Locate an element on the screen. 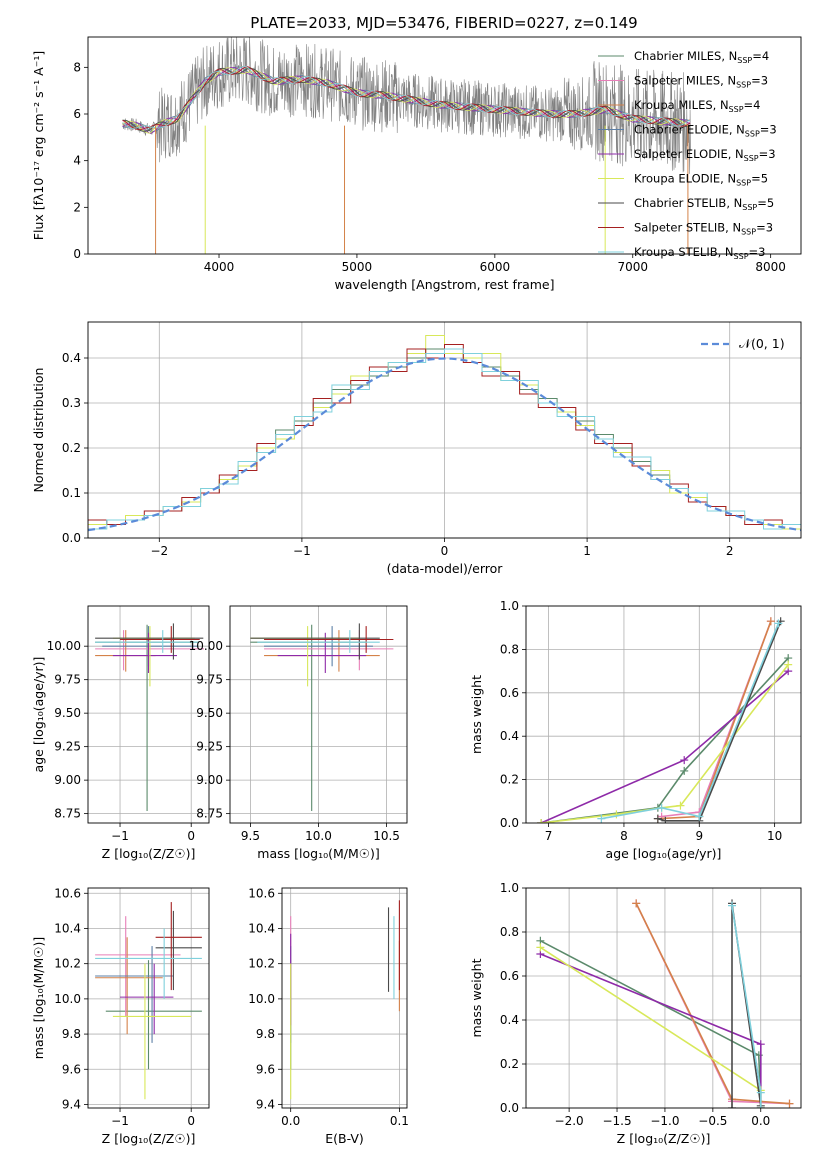  legend-label-name: Chabrier STELIB, N is located at coordinates (688, 203).